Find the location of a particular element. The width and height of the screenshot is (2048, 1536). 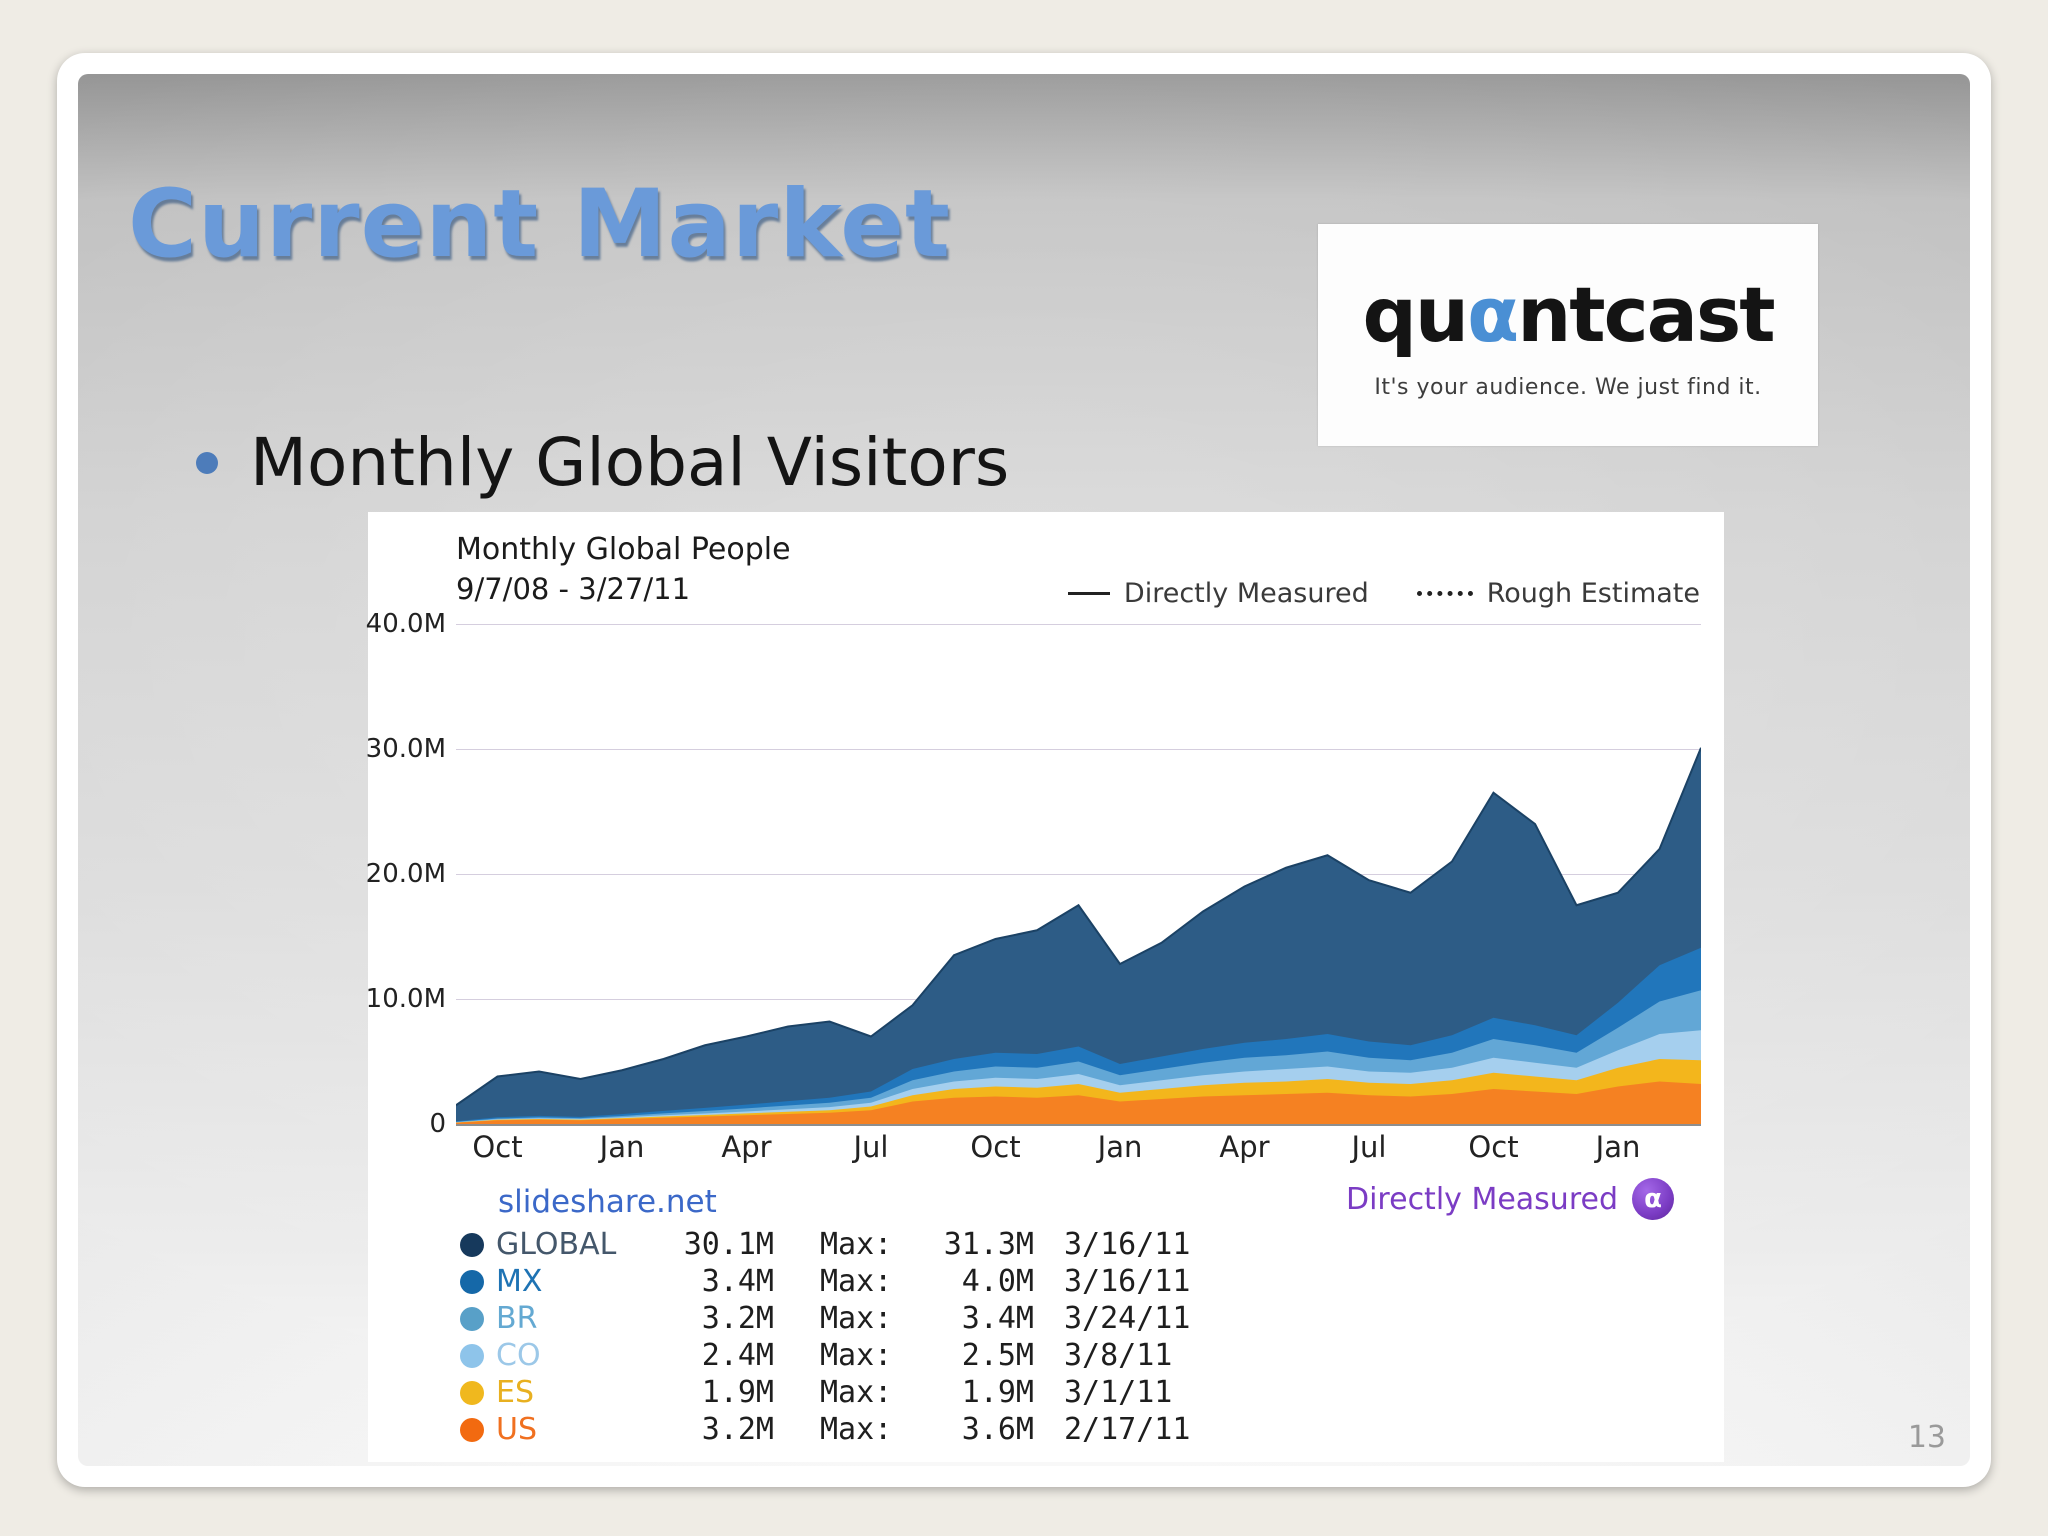

quantcast-wordmark: quαntcast is located at coordinates (1568, 314).